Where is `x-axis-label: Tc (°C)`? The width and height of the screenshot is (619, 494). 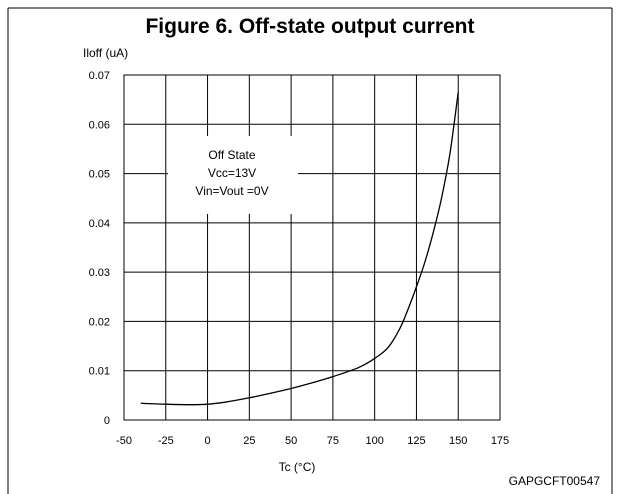 x-axis-label: Tc (°C) is located at coordinates (297, 467).